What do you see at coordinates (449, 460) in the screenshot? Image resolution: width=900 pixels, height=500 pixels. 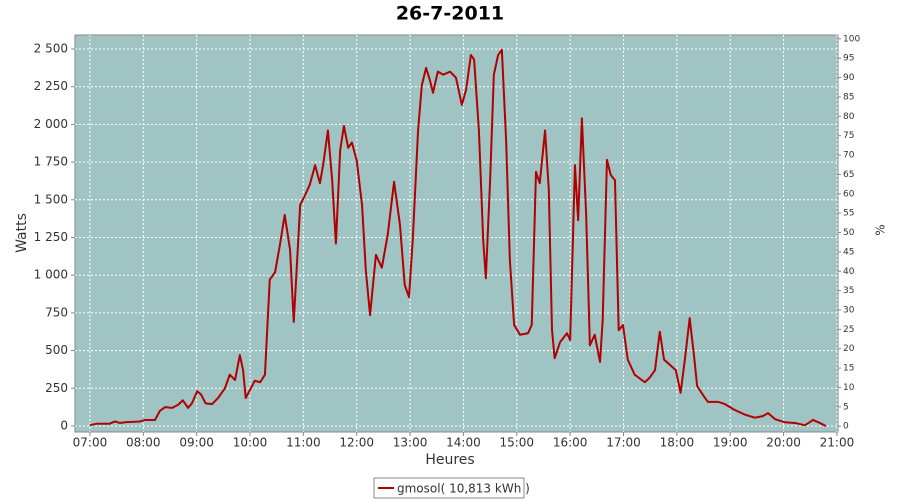 I see `x-axis-title: Heures` at bounding box center [449, 460].